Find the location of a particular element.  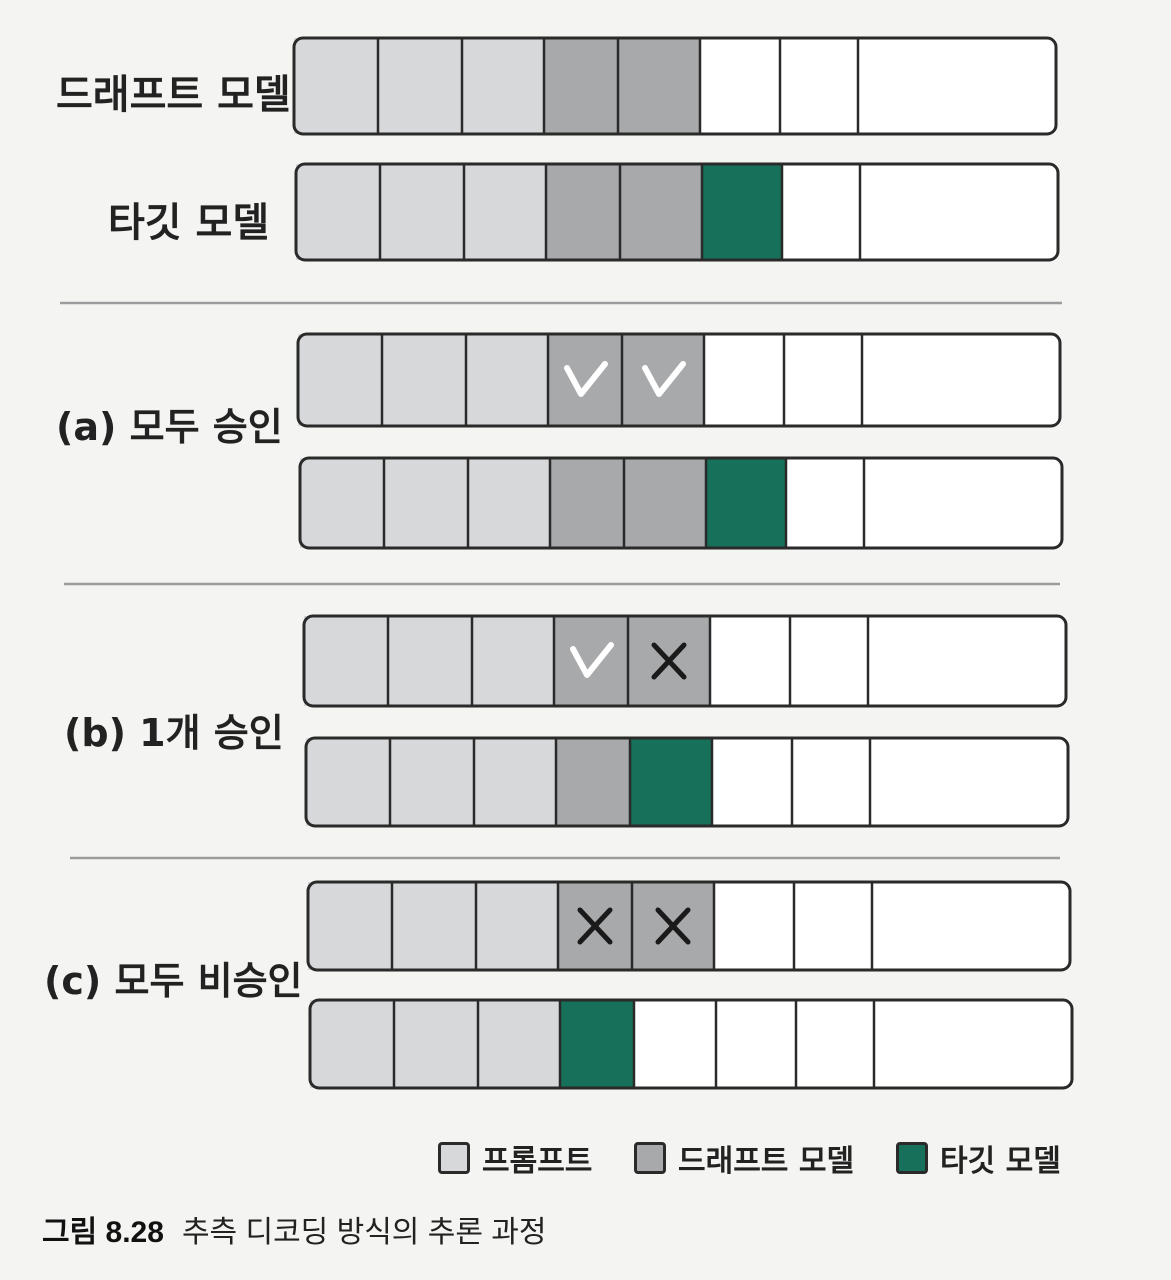

case-a-target-bar is located at coordinates (681, 503).